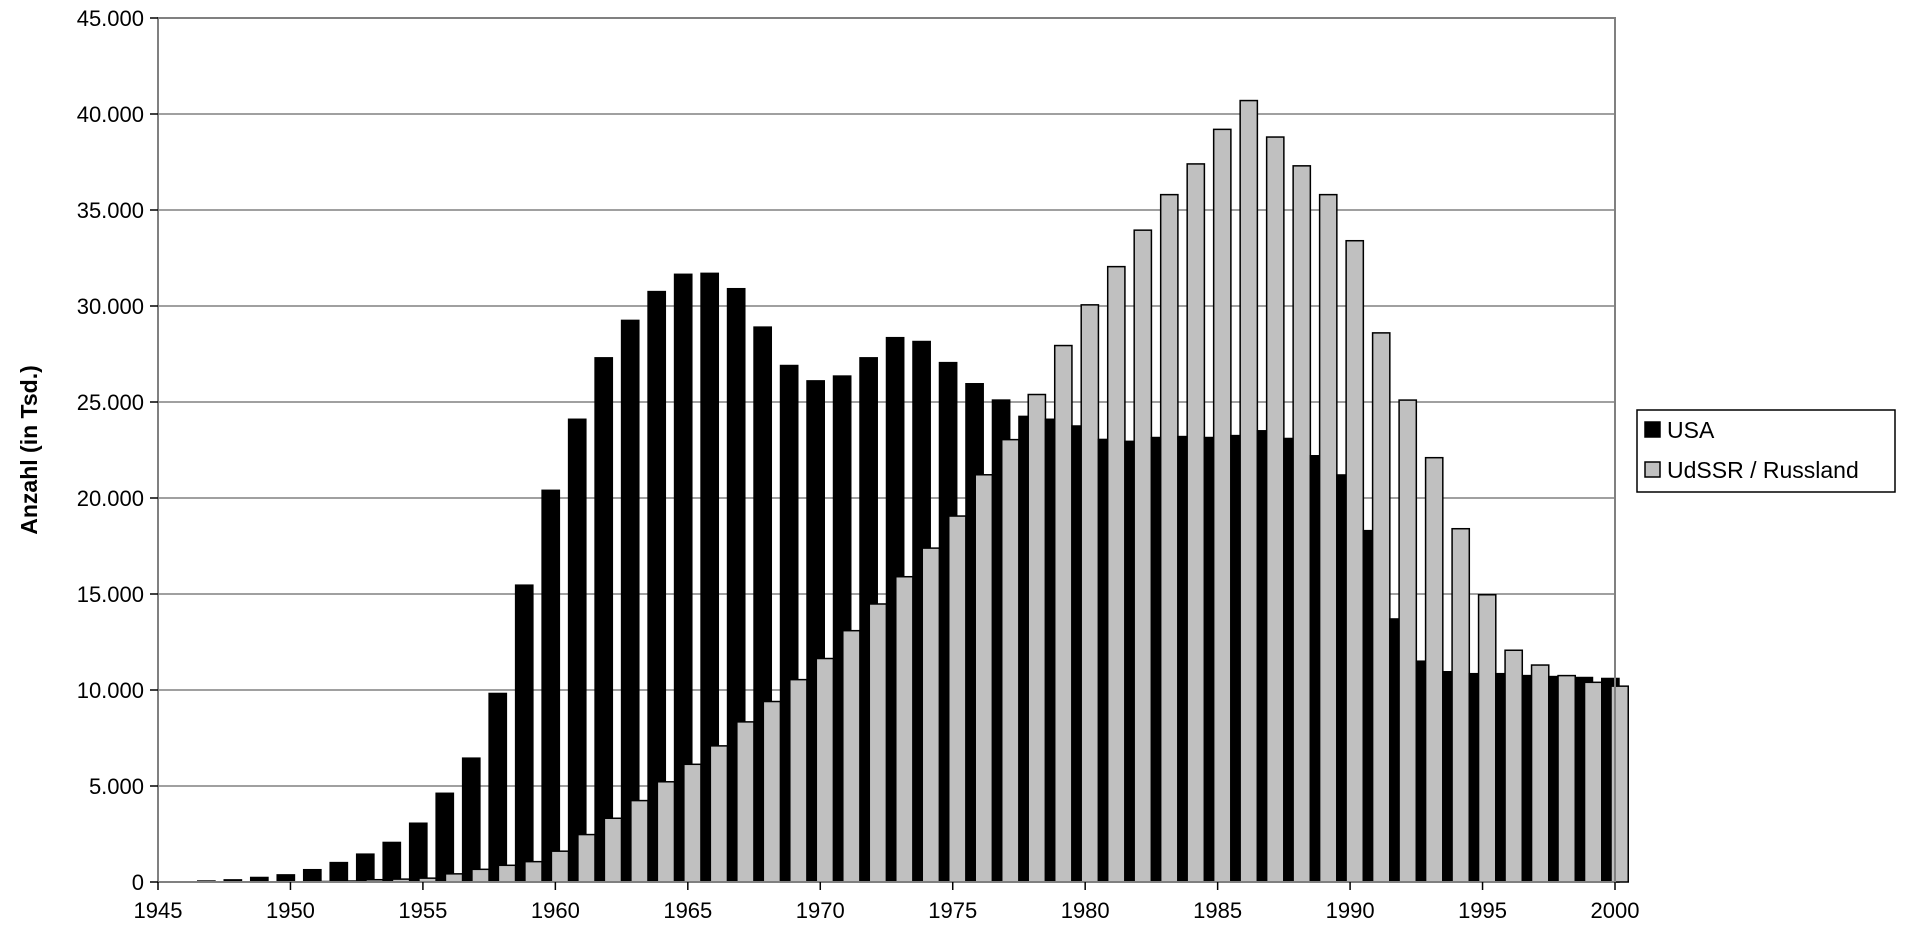 This screenshot has height=938, width=1910. Describe the element at coordinates (110, 402) in the screenshot. I see `y-tick-label: 25.000` at that location.